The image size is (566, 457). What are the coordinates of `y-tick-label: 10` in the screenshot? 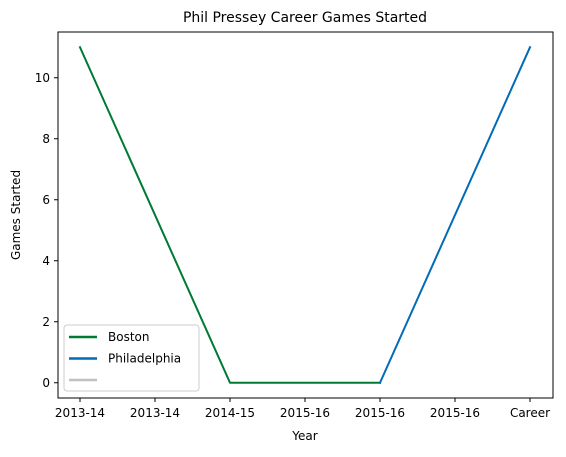 It's located at (42, 78).